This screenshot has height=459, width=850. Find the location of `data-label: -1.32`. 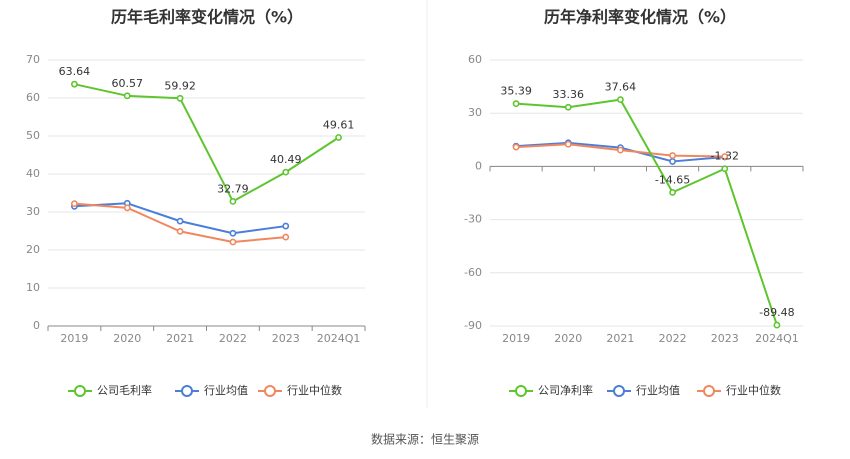

data-label: -1.32 is located at coordinates (725, 156).